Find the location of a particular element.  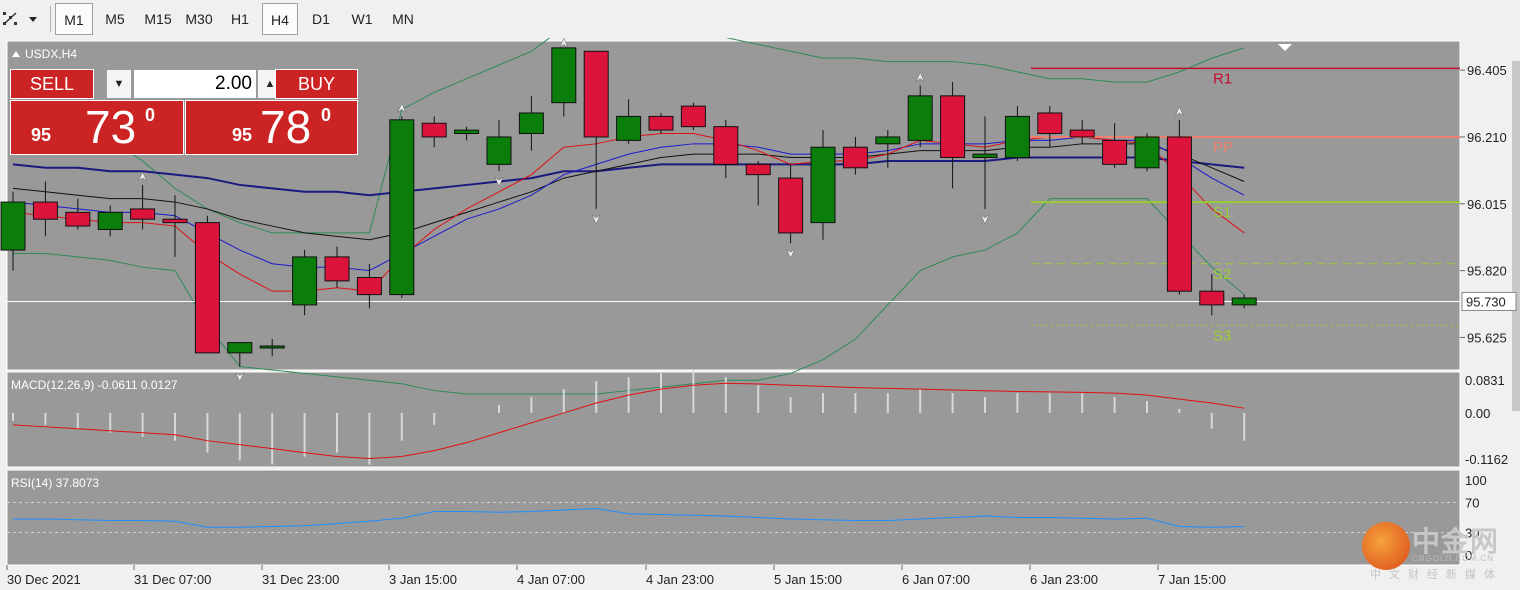

pivot-label-s2: S2 is located at coordinates (1222, 274).